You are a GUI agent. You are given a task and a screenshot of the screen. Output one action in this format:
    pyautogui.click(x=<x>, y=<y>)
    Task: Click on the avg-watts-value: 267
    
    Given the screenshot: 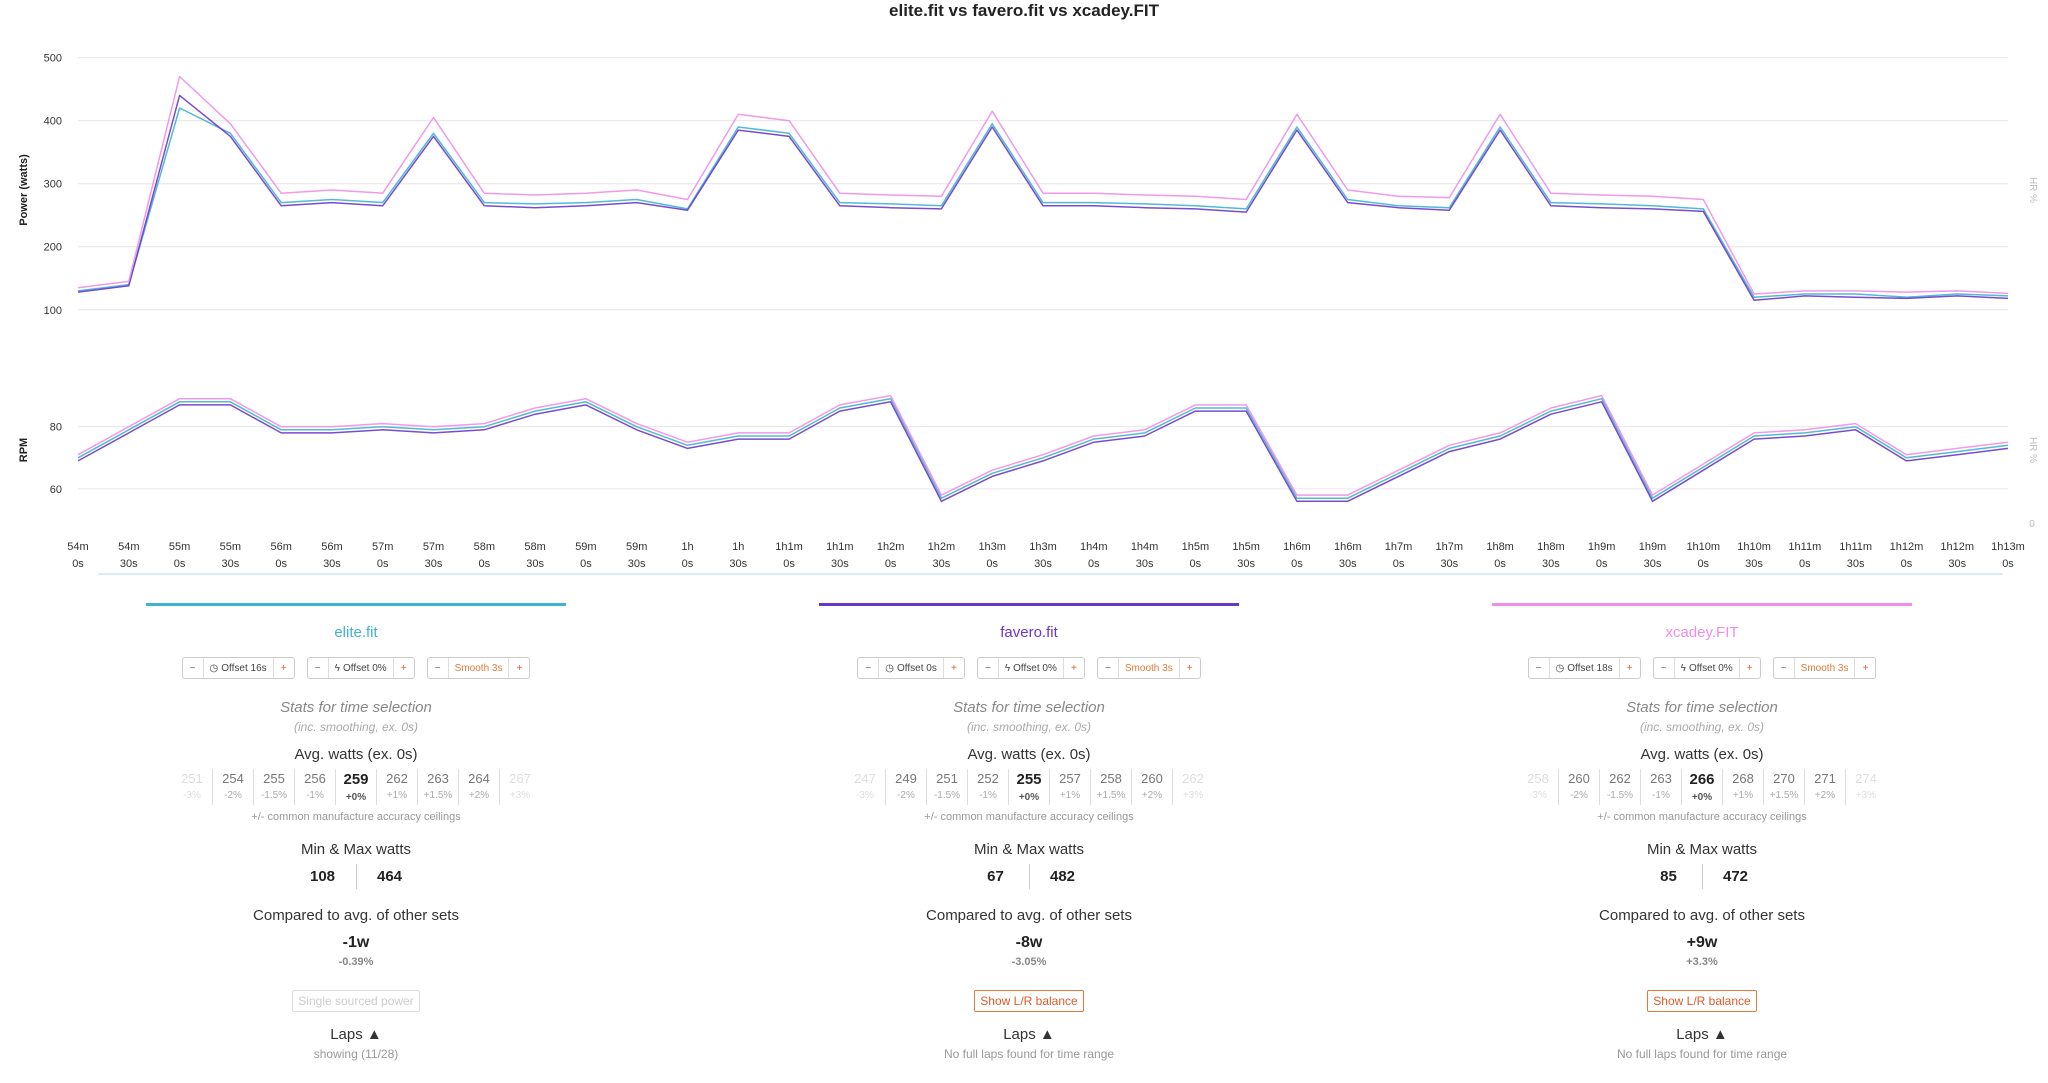 What is the action you would take?
    pyautogui.click(x=520, y=778)
    